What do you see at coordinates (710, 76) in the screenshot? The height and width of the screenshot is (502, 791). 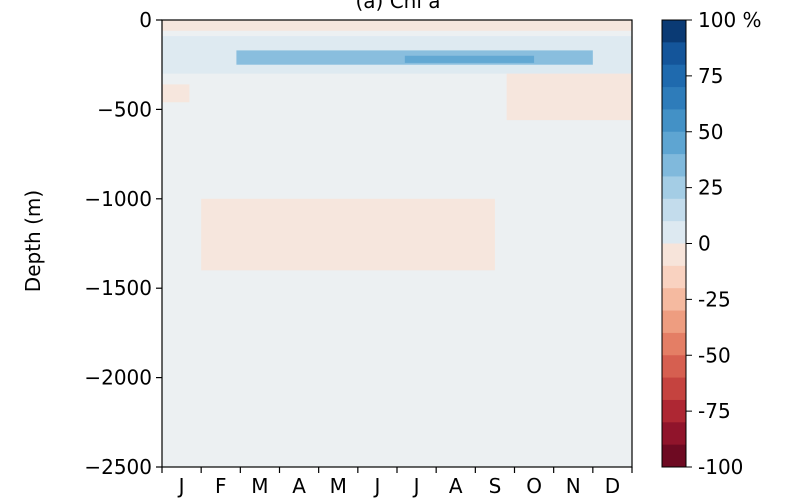 I see `colorbar-tick-label: 75` at bounding box center [710, 76].